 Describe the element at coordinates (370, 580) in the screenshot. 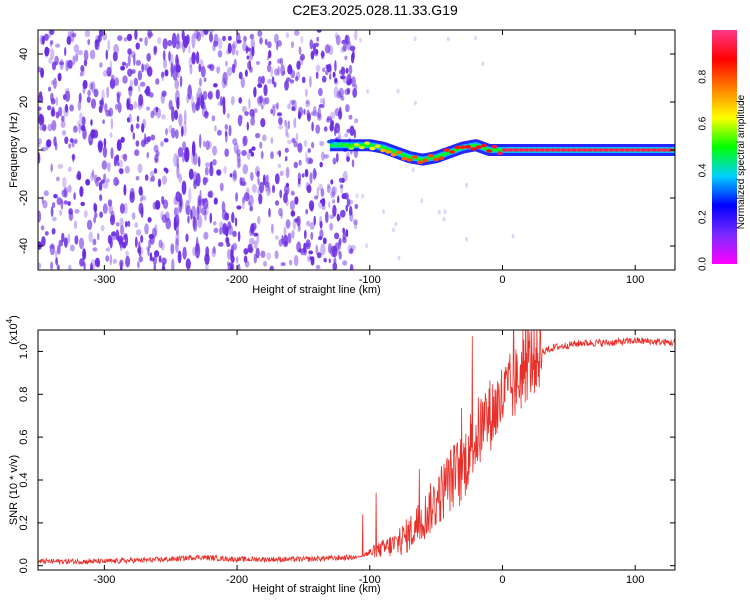

I see `x-tick-label: -100` at that location.